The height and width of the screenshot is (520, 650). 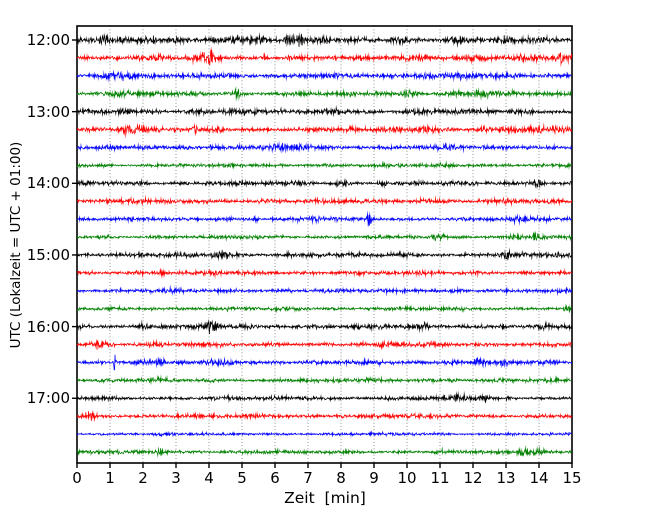 What do you see at coordinates (539, 478) in the screenshot?
I see `x-tick-label: 14` at bounding box center [539, 478].